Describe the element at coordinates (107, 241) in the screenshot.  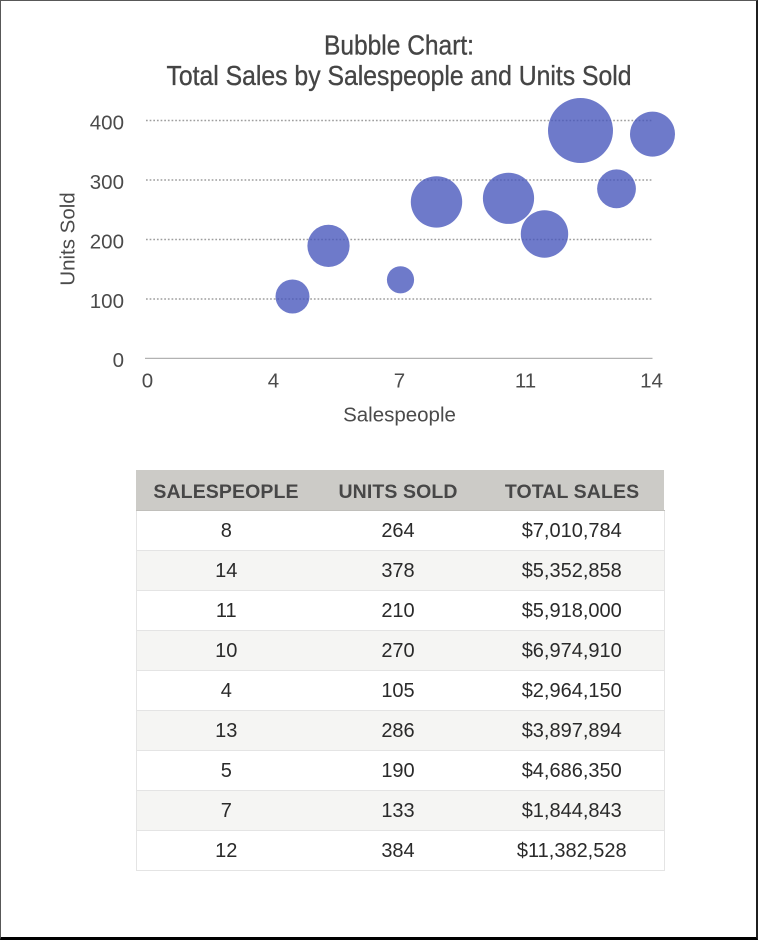
I see `svg-text: 200` at that location.